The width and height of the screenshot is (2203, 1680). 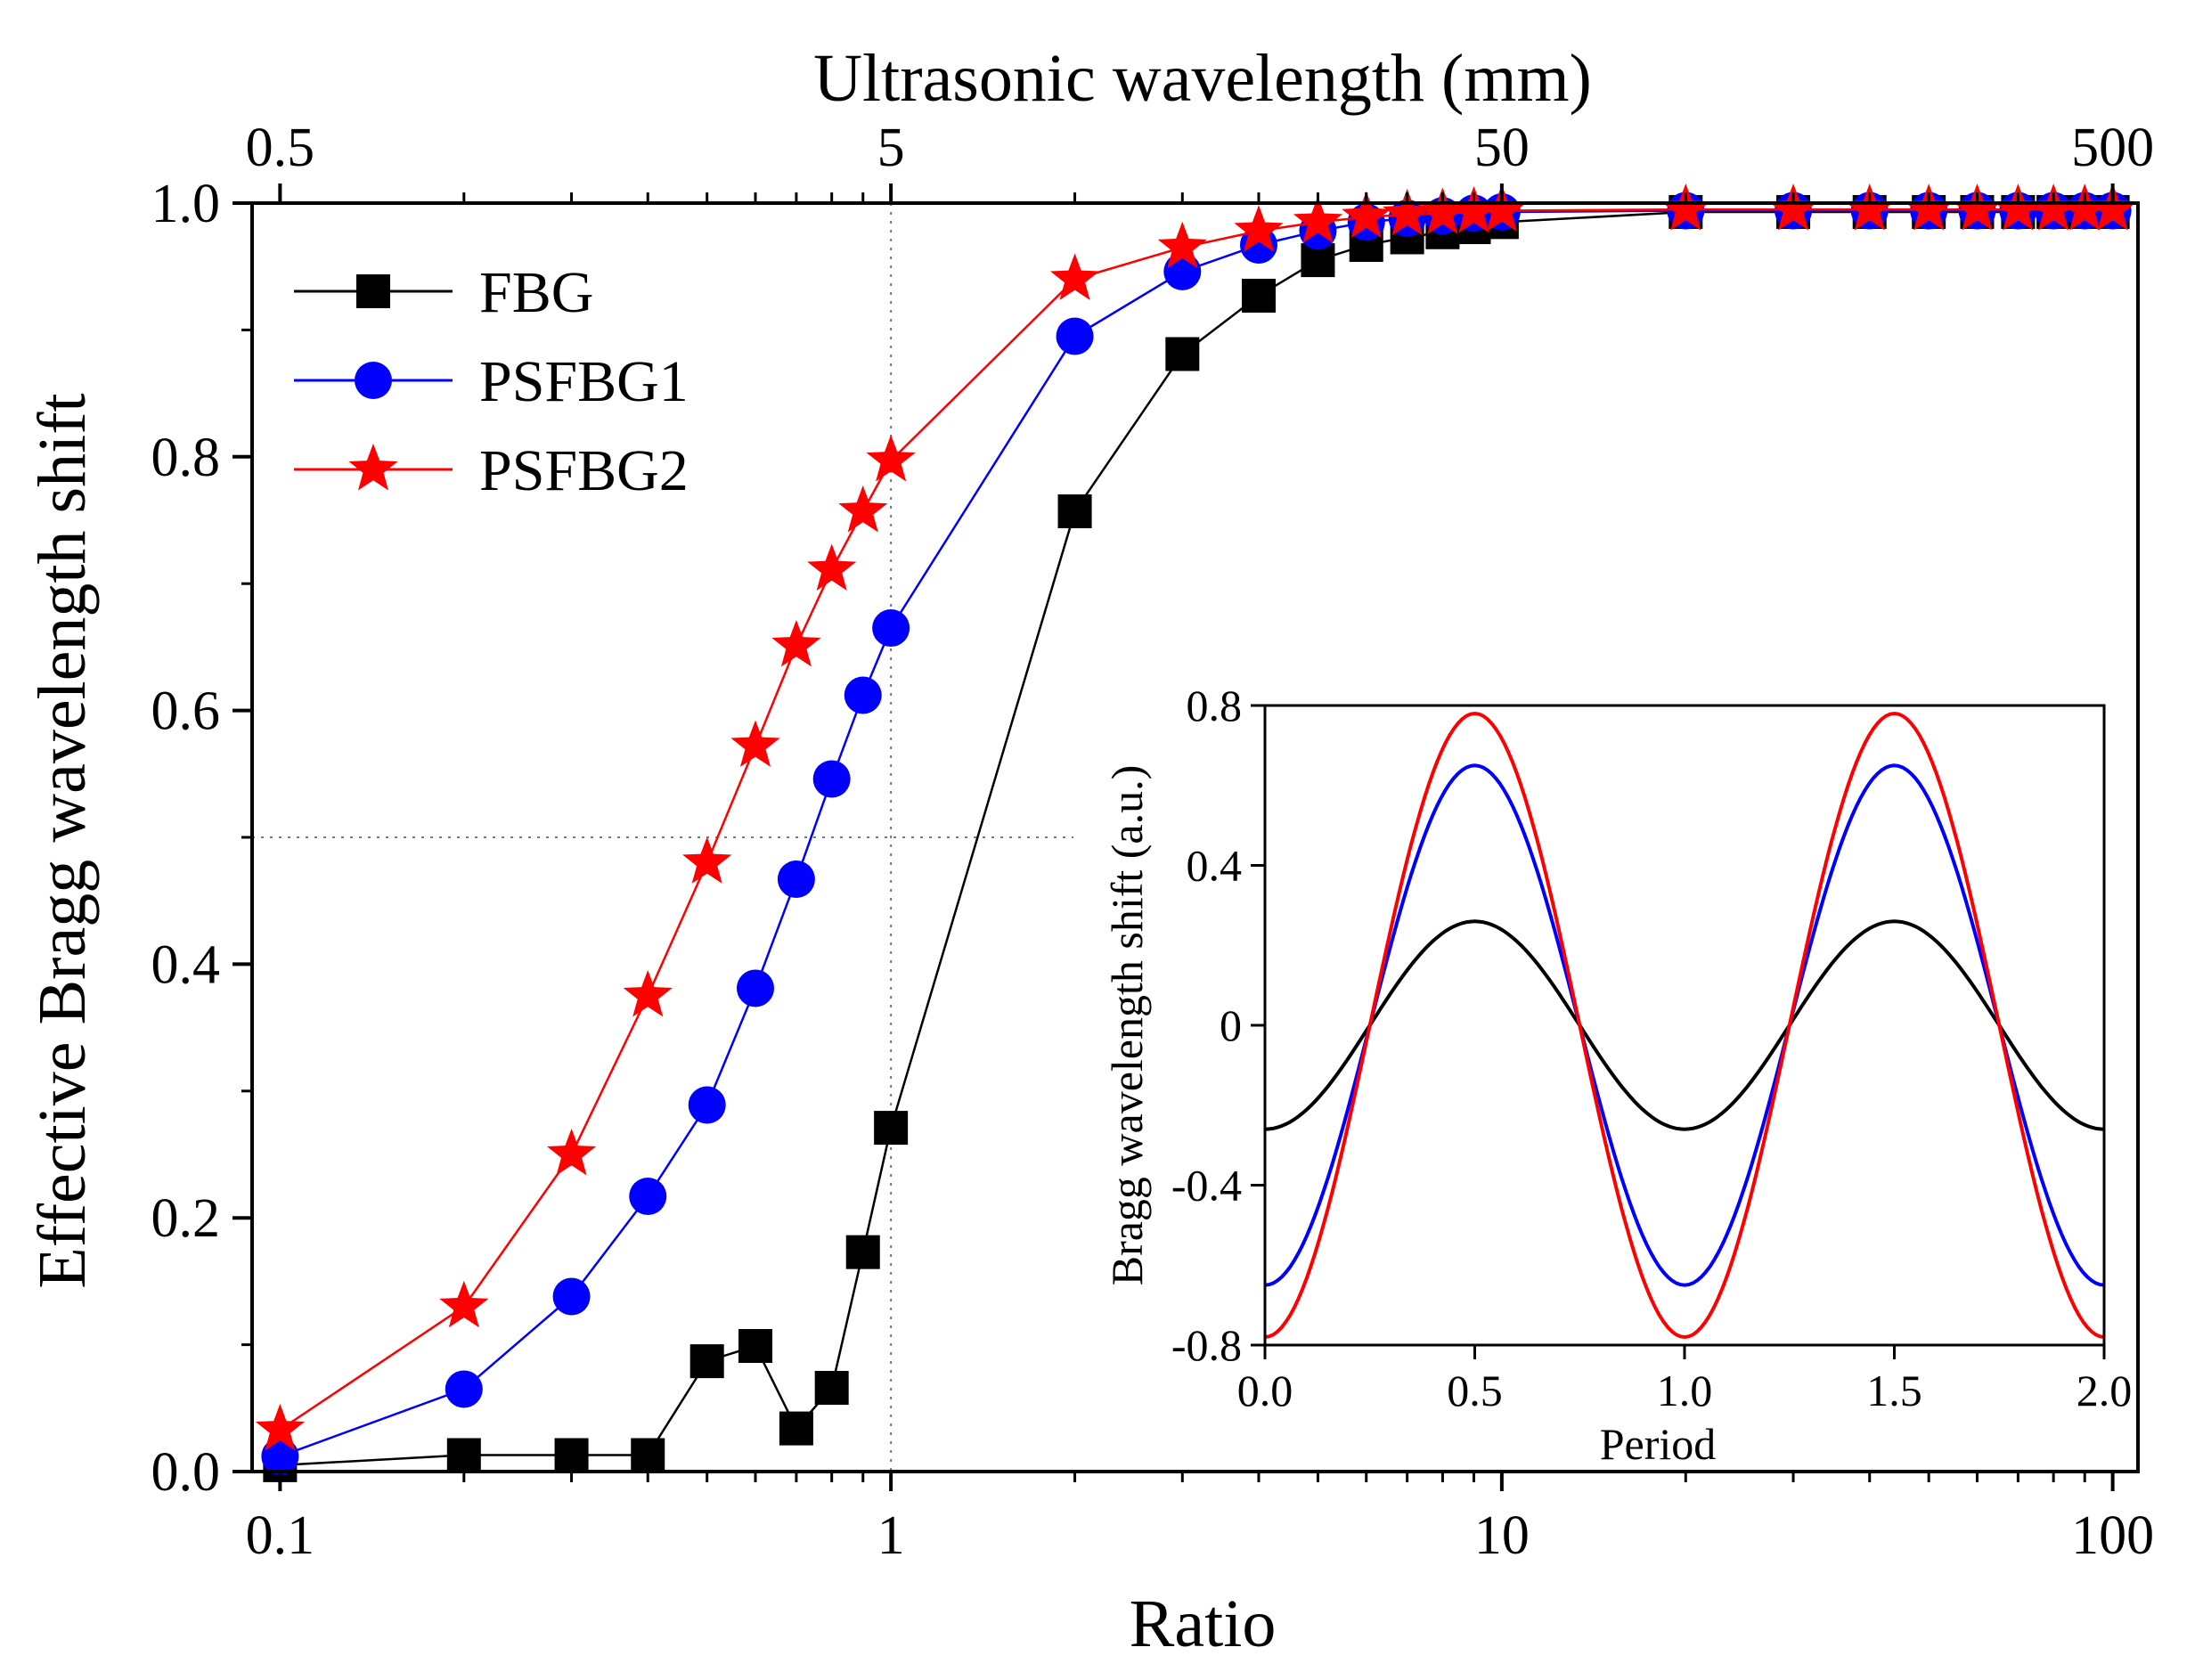 I want to click on legend-marker-psfbg2, so click(x=373, y=468).